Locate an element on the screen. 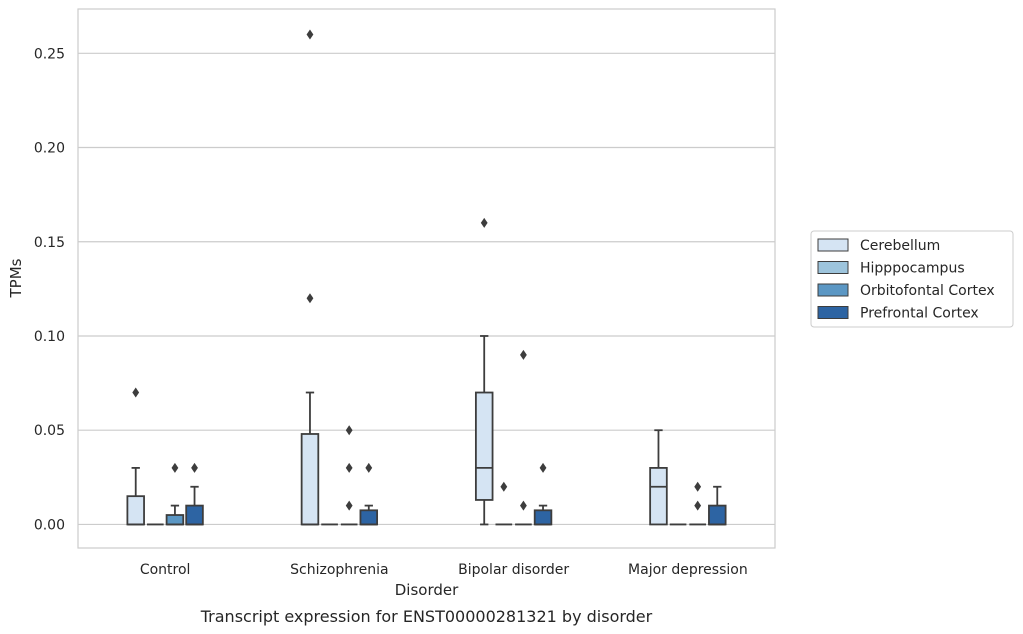  y-tick-label: 0.25 is located at coordinates (49, 54).